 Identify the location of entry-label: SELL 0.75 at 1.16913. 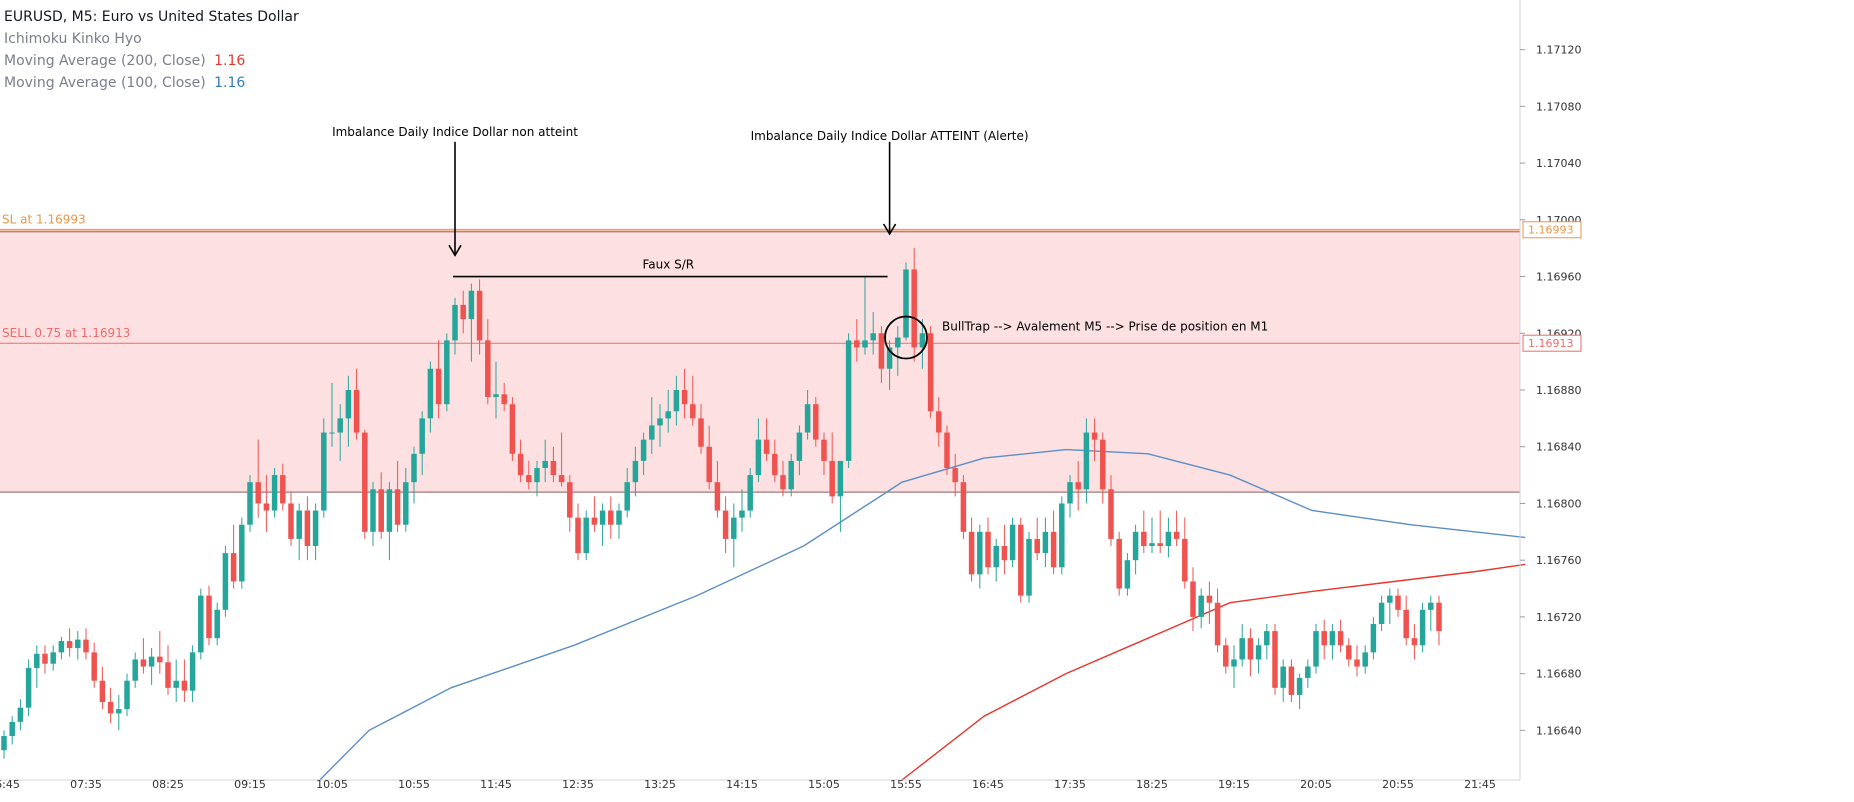
(66, 333).